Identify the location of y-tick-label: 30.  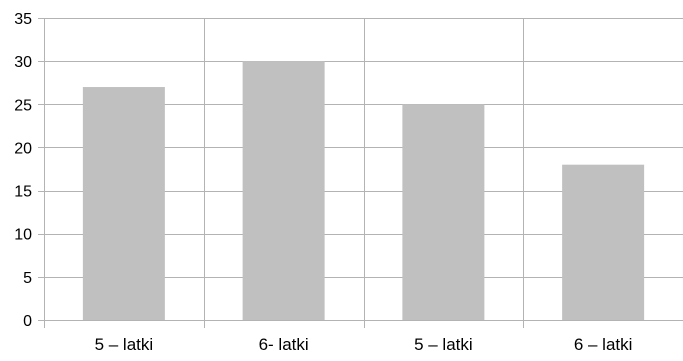
(23, 62).